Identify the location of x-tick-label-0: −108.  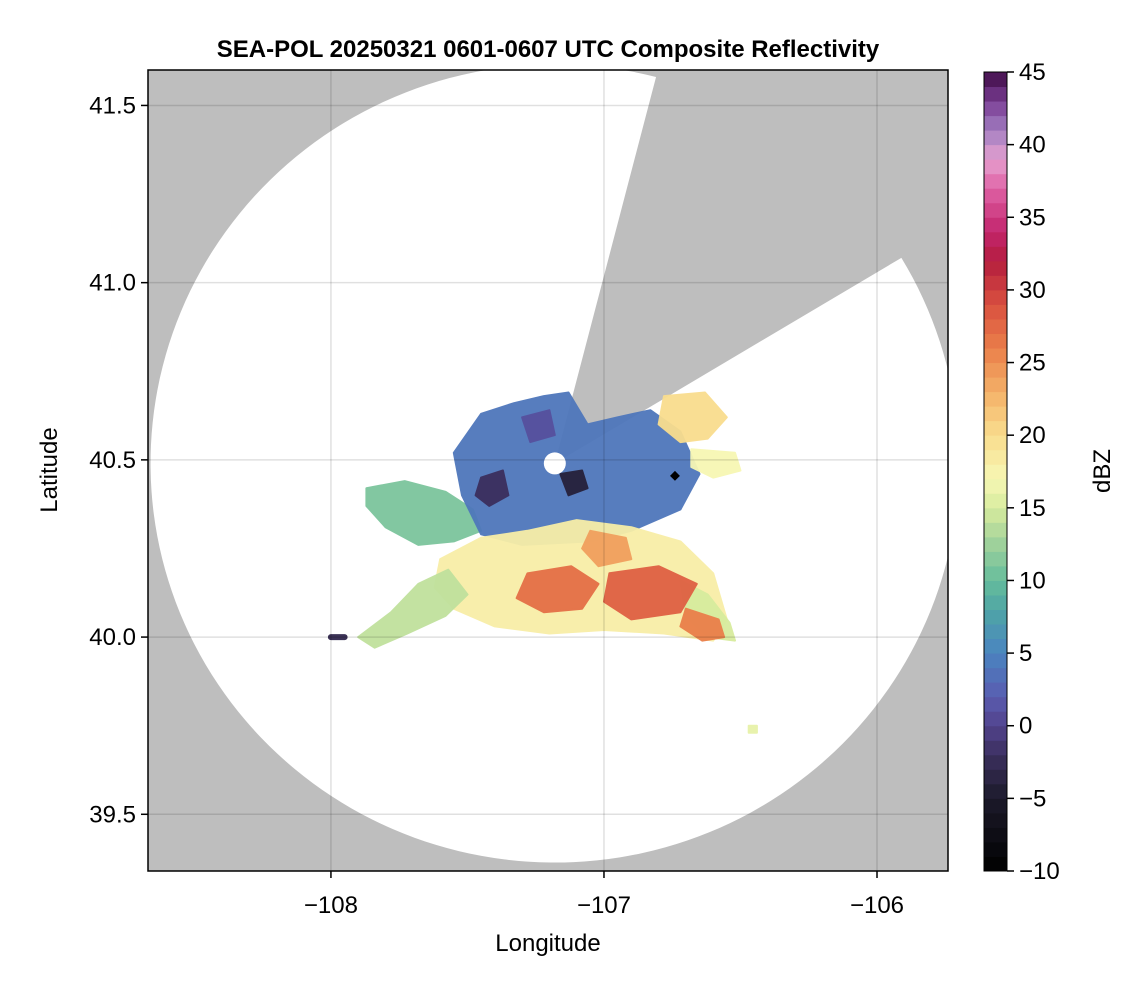
(331, 905).